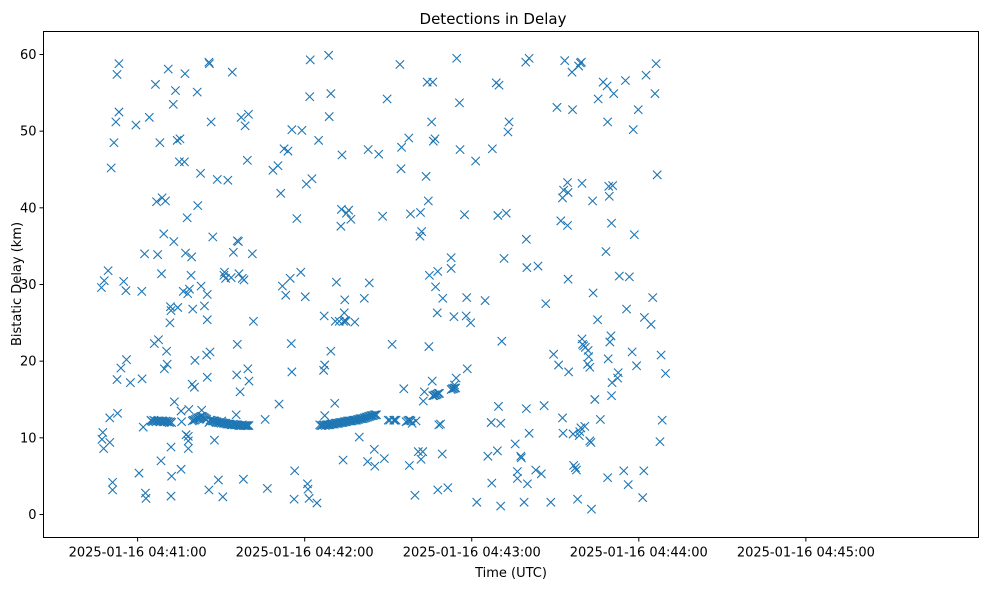 The image size is (989, 590). What do you see at coordinates (510, 573) in the screenshot?
I see `x-axis-label: Time (UTC)` at bounding box center [510, 573].